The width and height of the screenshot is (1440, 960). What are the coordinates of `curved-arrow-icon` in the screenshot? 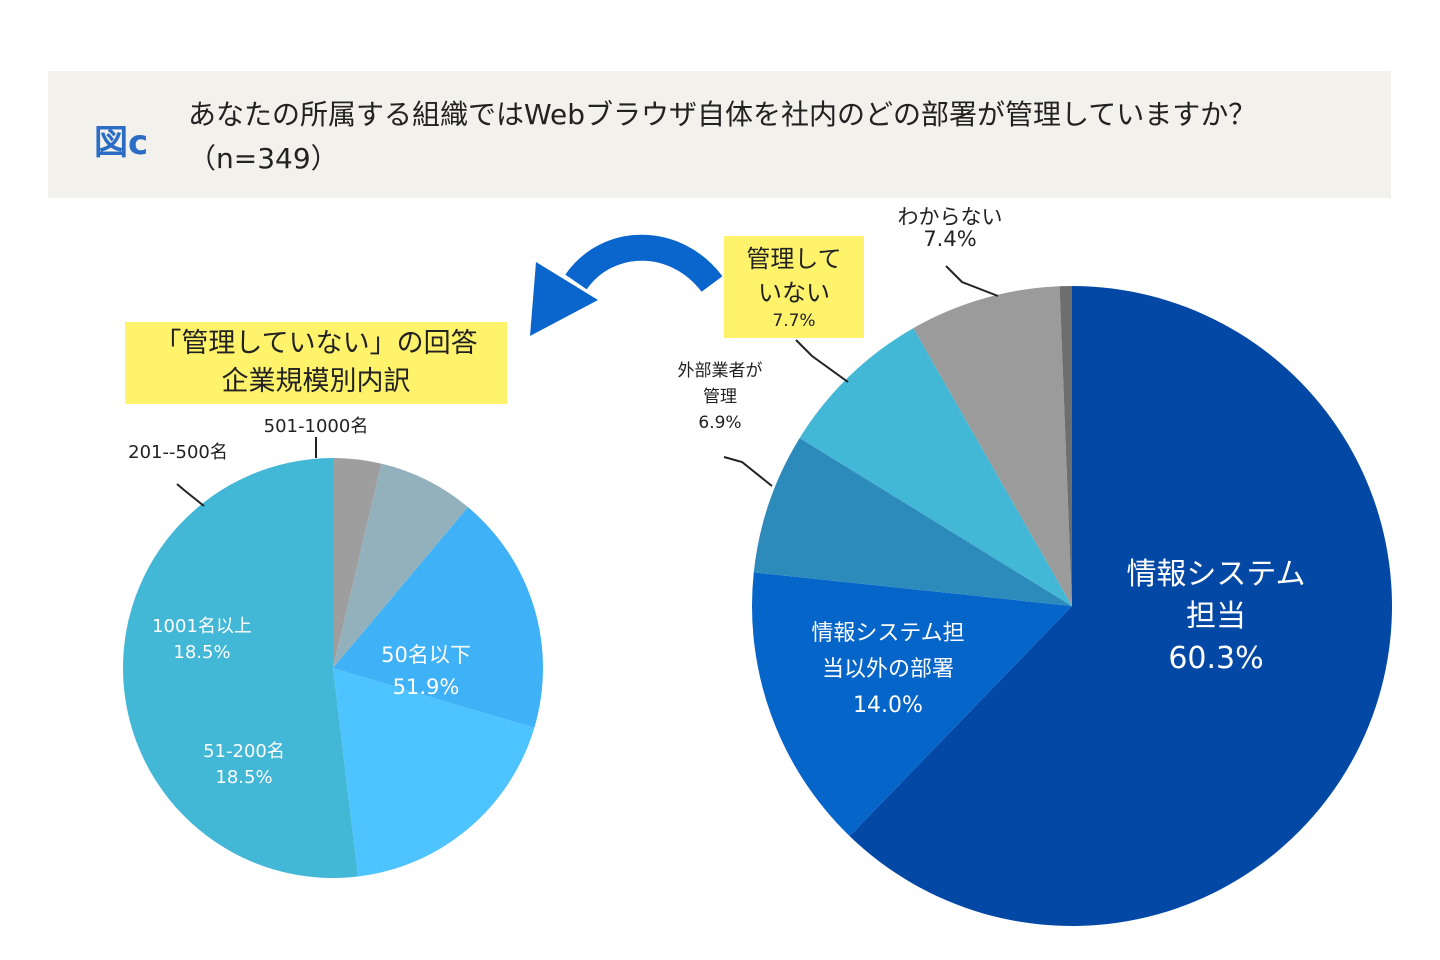 It's located at (626, 285).